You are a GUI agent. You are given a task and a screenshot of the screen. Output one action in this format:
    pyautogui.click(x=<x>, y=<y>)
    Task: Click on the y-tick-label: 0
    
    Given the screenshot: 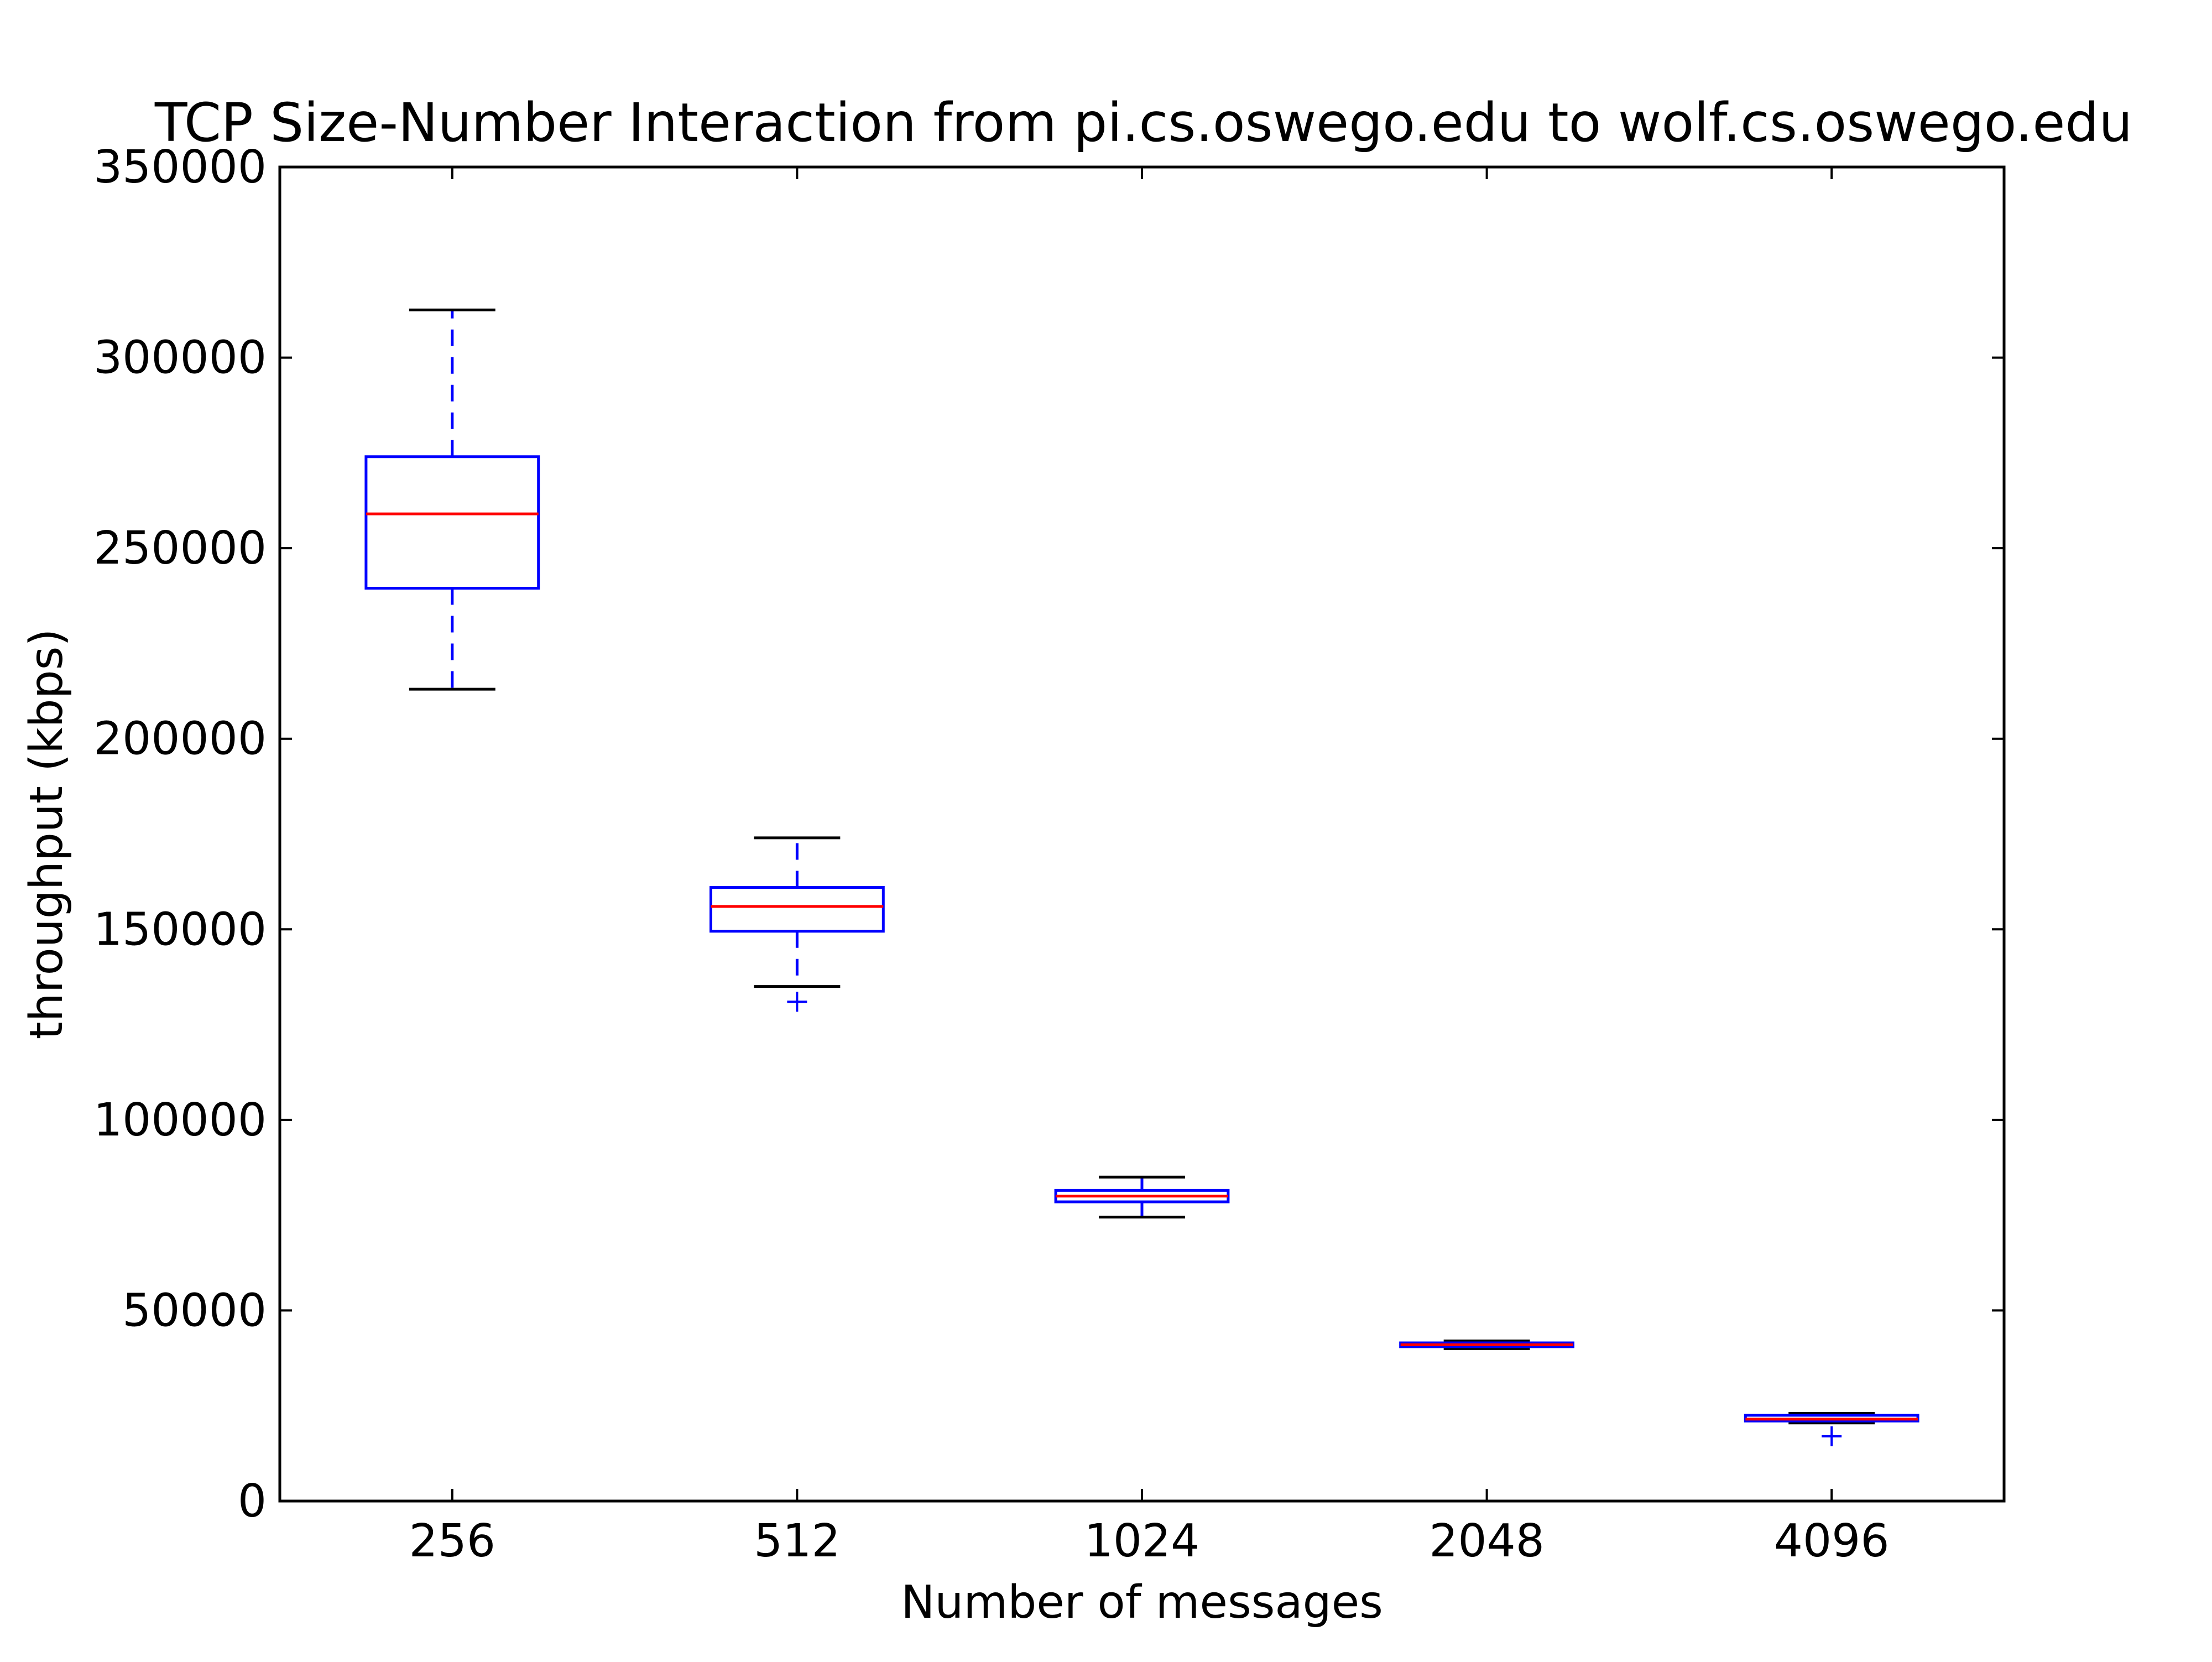 What is the action you would take?
    pyautogui.click(x=253, y=1501)
    